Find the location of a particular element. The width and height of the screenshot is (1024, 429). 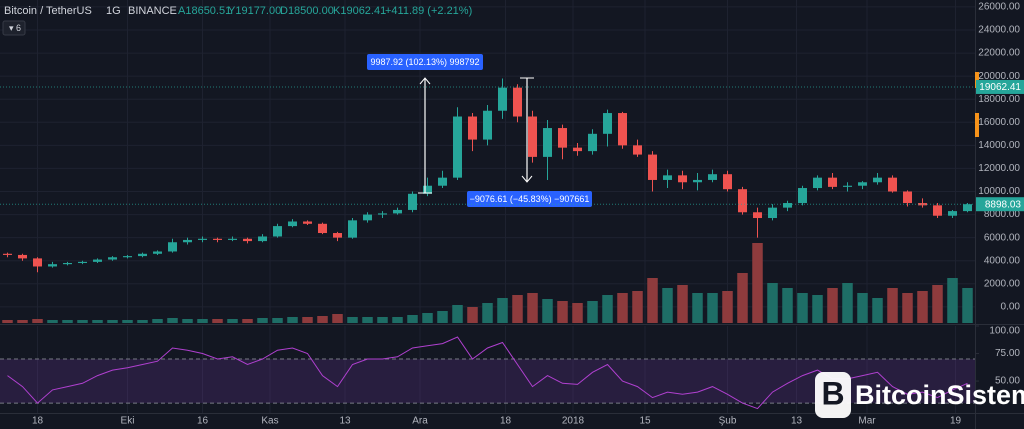

y-tick-label: 18000.00 is located at coordinates (999, 99).